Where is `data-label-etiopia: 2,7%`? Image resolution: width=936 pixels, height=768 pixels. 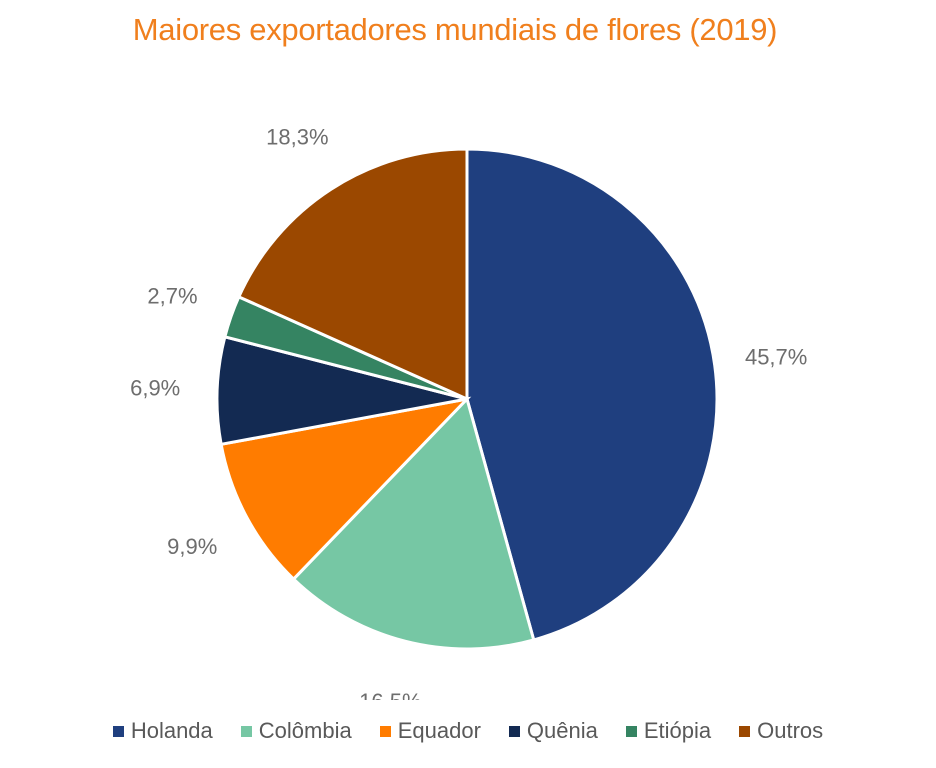
data-label-etiopia: 2,7% is located at coordinates (172, 296).